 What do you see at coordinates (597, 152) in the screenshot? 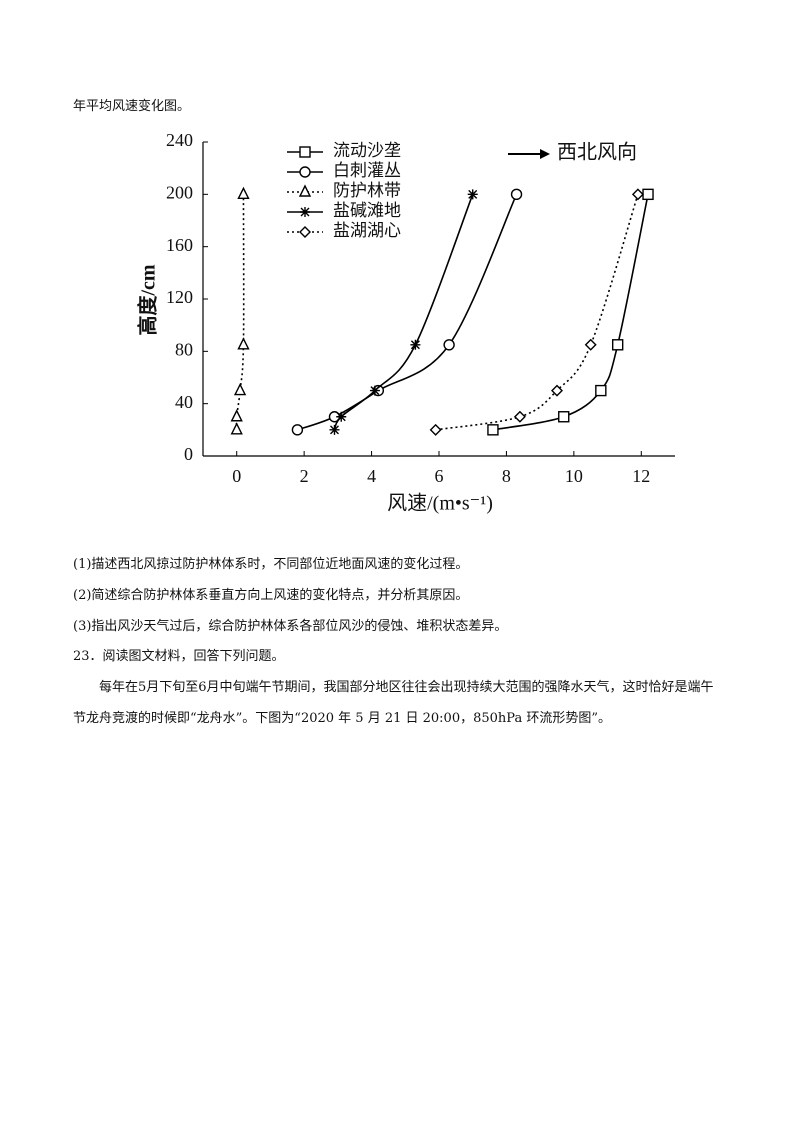
I see `annotation: 西北风向` at bounding box center [597, 152].